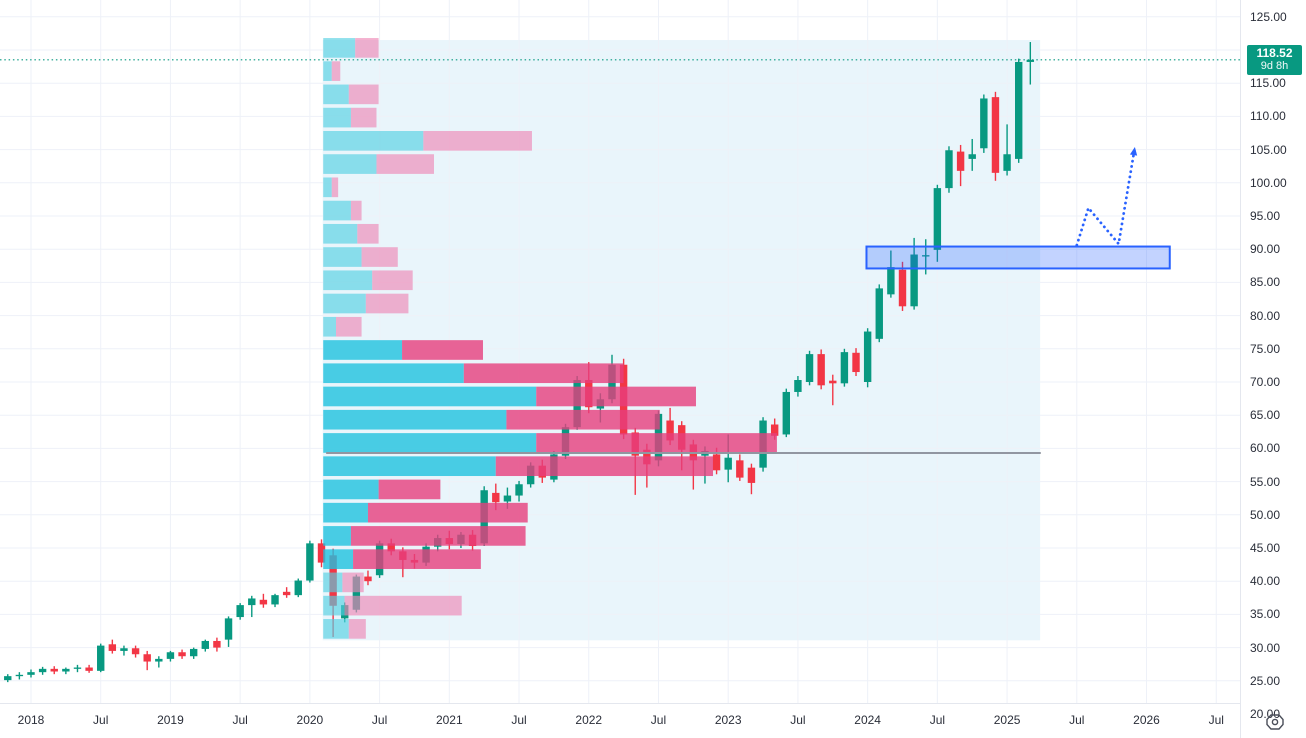 The width and height of the screenshot is (1306, 738). What do you see at coordinates (31, 720) in the screenshot?
I see `time-tick-label: 2018` at bounding box center [31, 720].